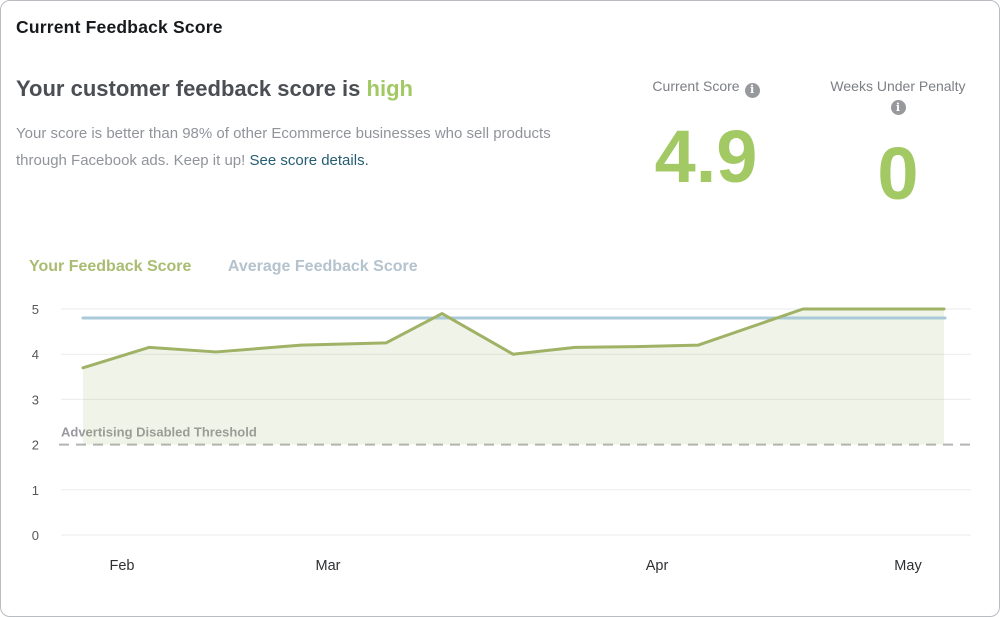  What do you see at coordinates (119, 27) in the screenshot?
I see `page-title: Current Feedback Score` at bounding box center [119, 27].